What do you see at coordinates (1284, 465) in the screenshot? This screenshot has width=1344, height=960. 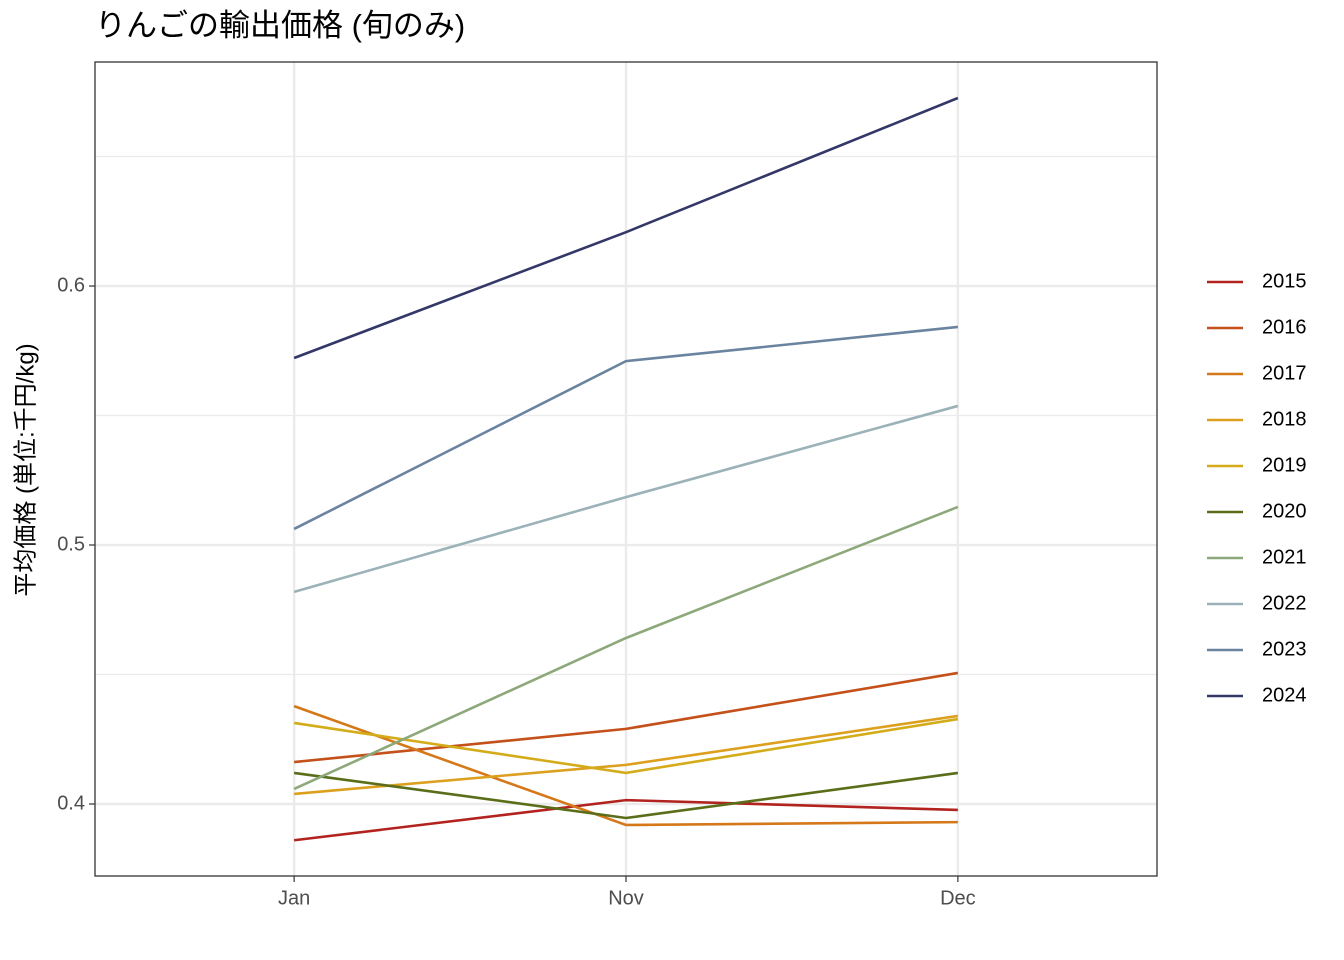 I see `legend-label: 2019` at bounding box center [1284, 465].